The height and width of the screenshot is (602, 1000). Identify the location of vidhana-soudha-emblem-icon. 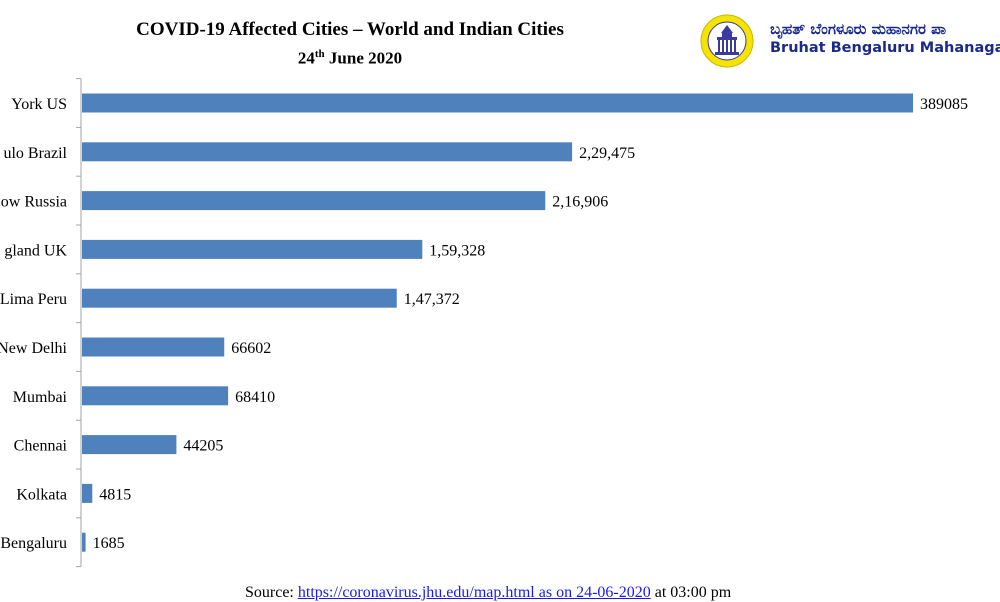
(727, 41).